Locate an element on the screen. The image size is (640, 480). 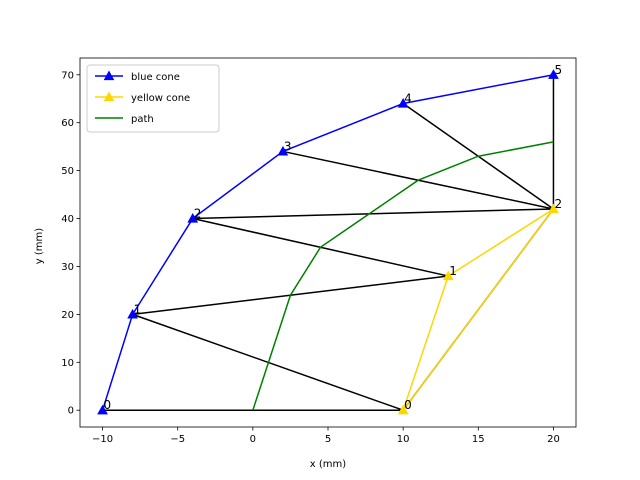
y-tick-label-7: 70 is located at coordinates (67, 75).